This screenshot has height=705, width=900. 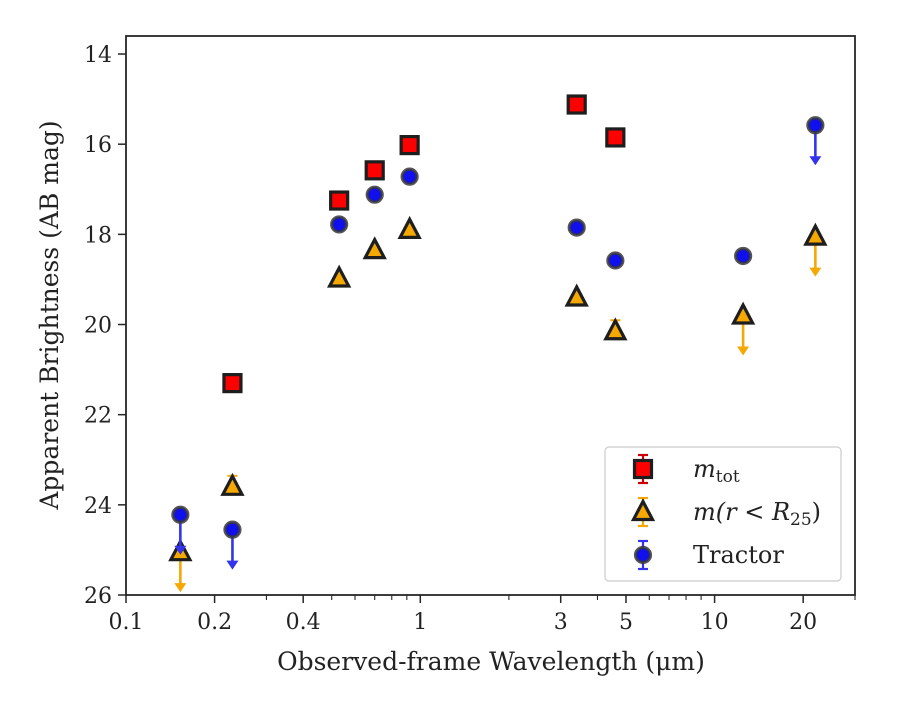 I want to click on y-tick-label: 14, so click(x=98, y=55).